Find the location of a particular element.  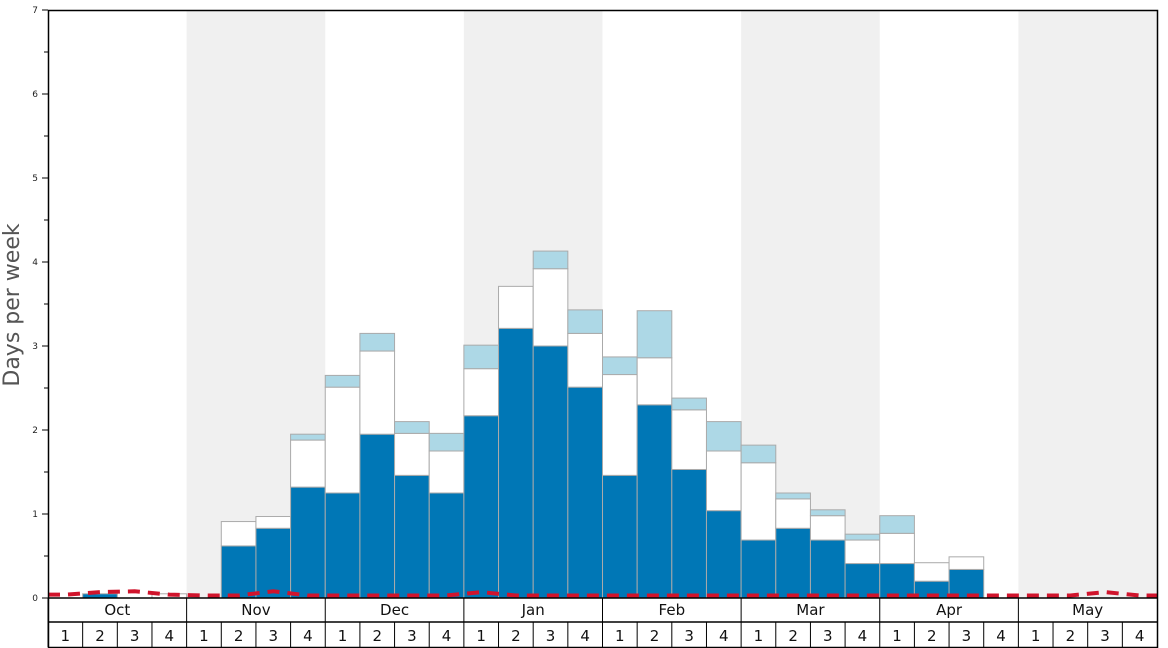

month-label: Dec is located at coordinates (394, 610).